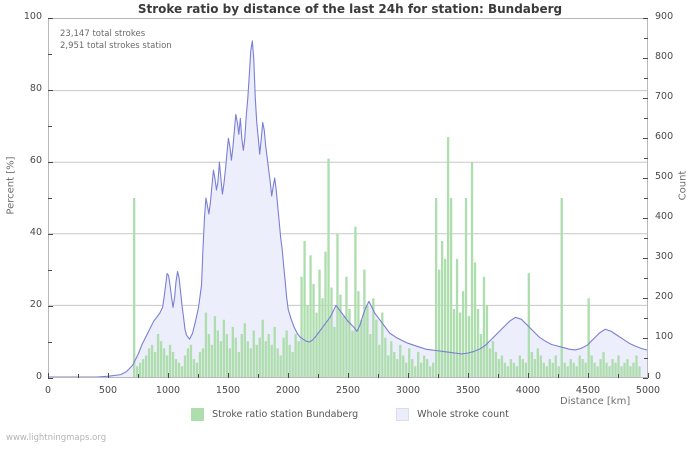  What do you see at coordinates (35, 88) in the screenshot?
I see `y-left-tick-80: 80` at bounding box center [35, 88].